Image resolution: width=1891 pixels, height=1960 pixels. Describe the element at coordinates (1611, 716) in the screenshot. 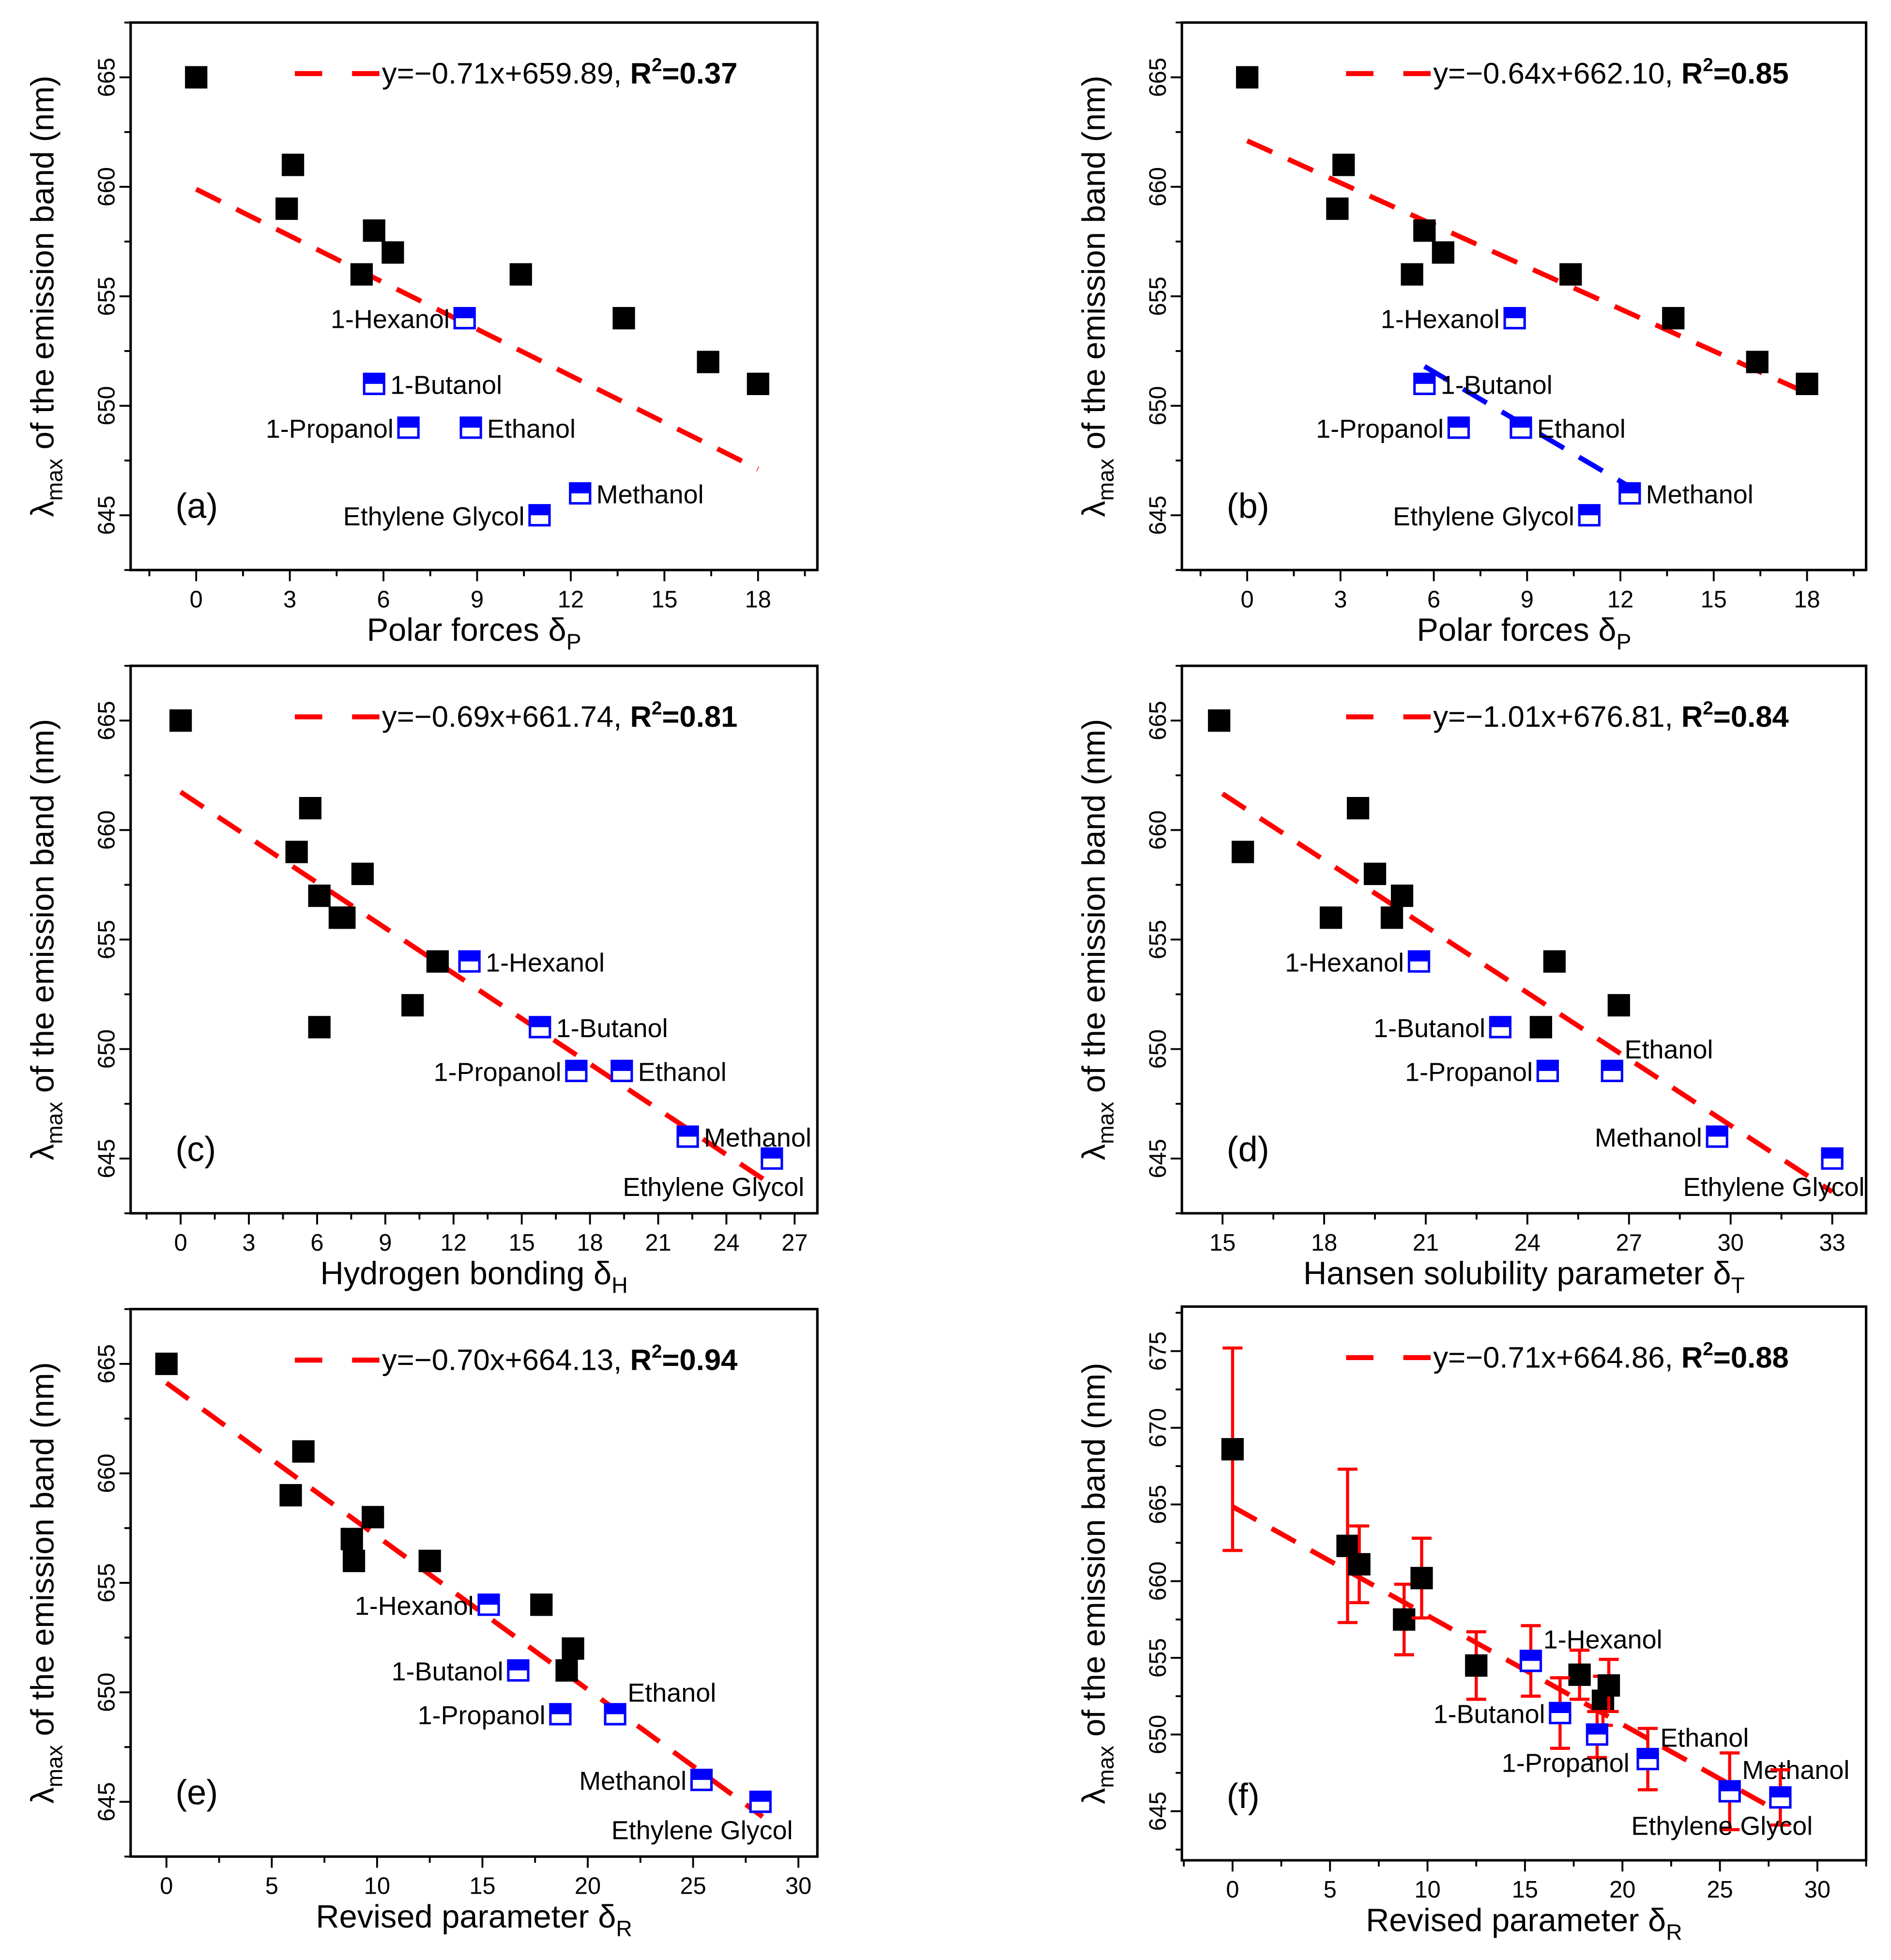

I see `legend-equation: y=−1.01x+676.81, R2=0.84` at that location.